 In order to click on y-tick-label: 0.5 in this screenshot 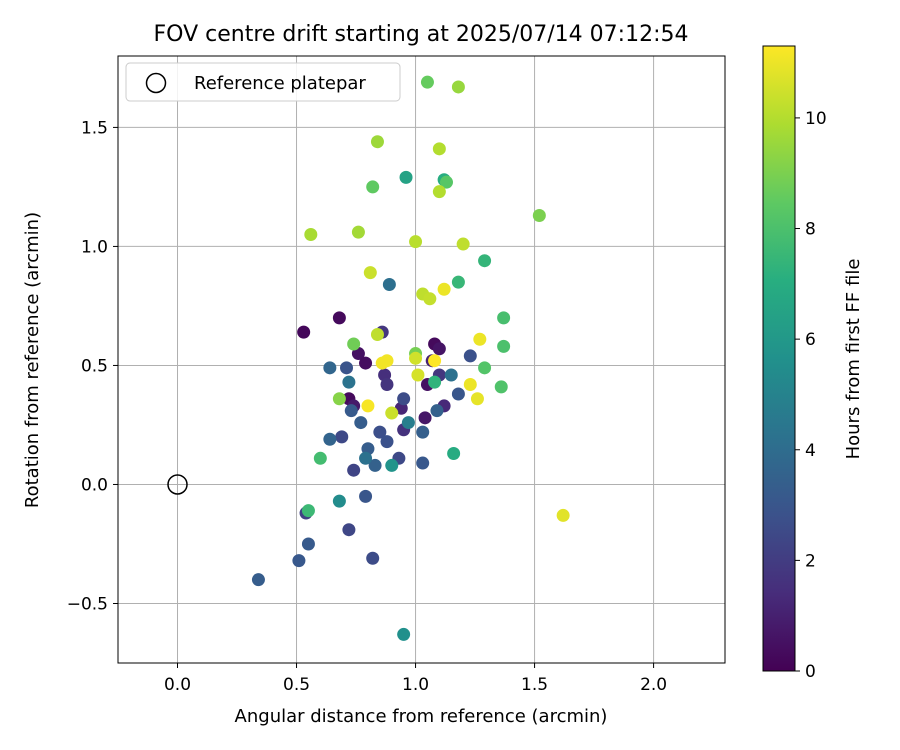, I will do `click(94, 366)`.